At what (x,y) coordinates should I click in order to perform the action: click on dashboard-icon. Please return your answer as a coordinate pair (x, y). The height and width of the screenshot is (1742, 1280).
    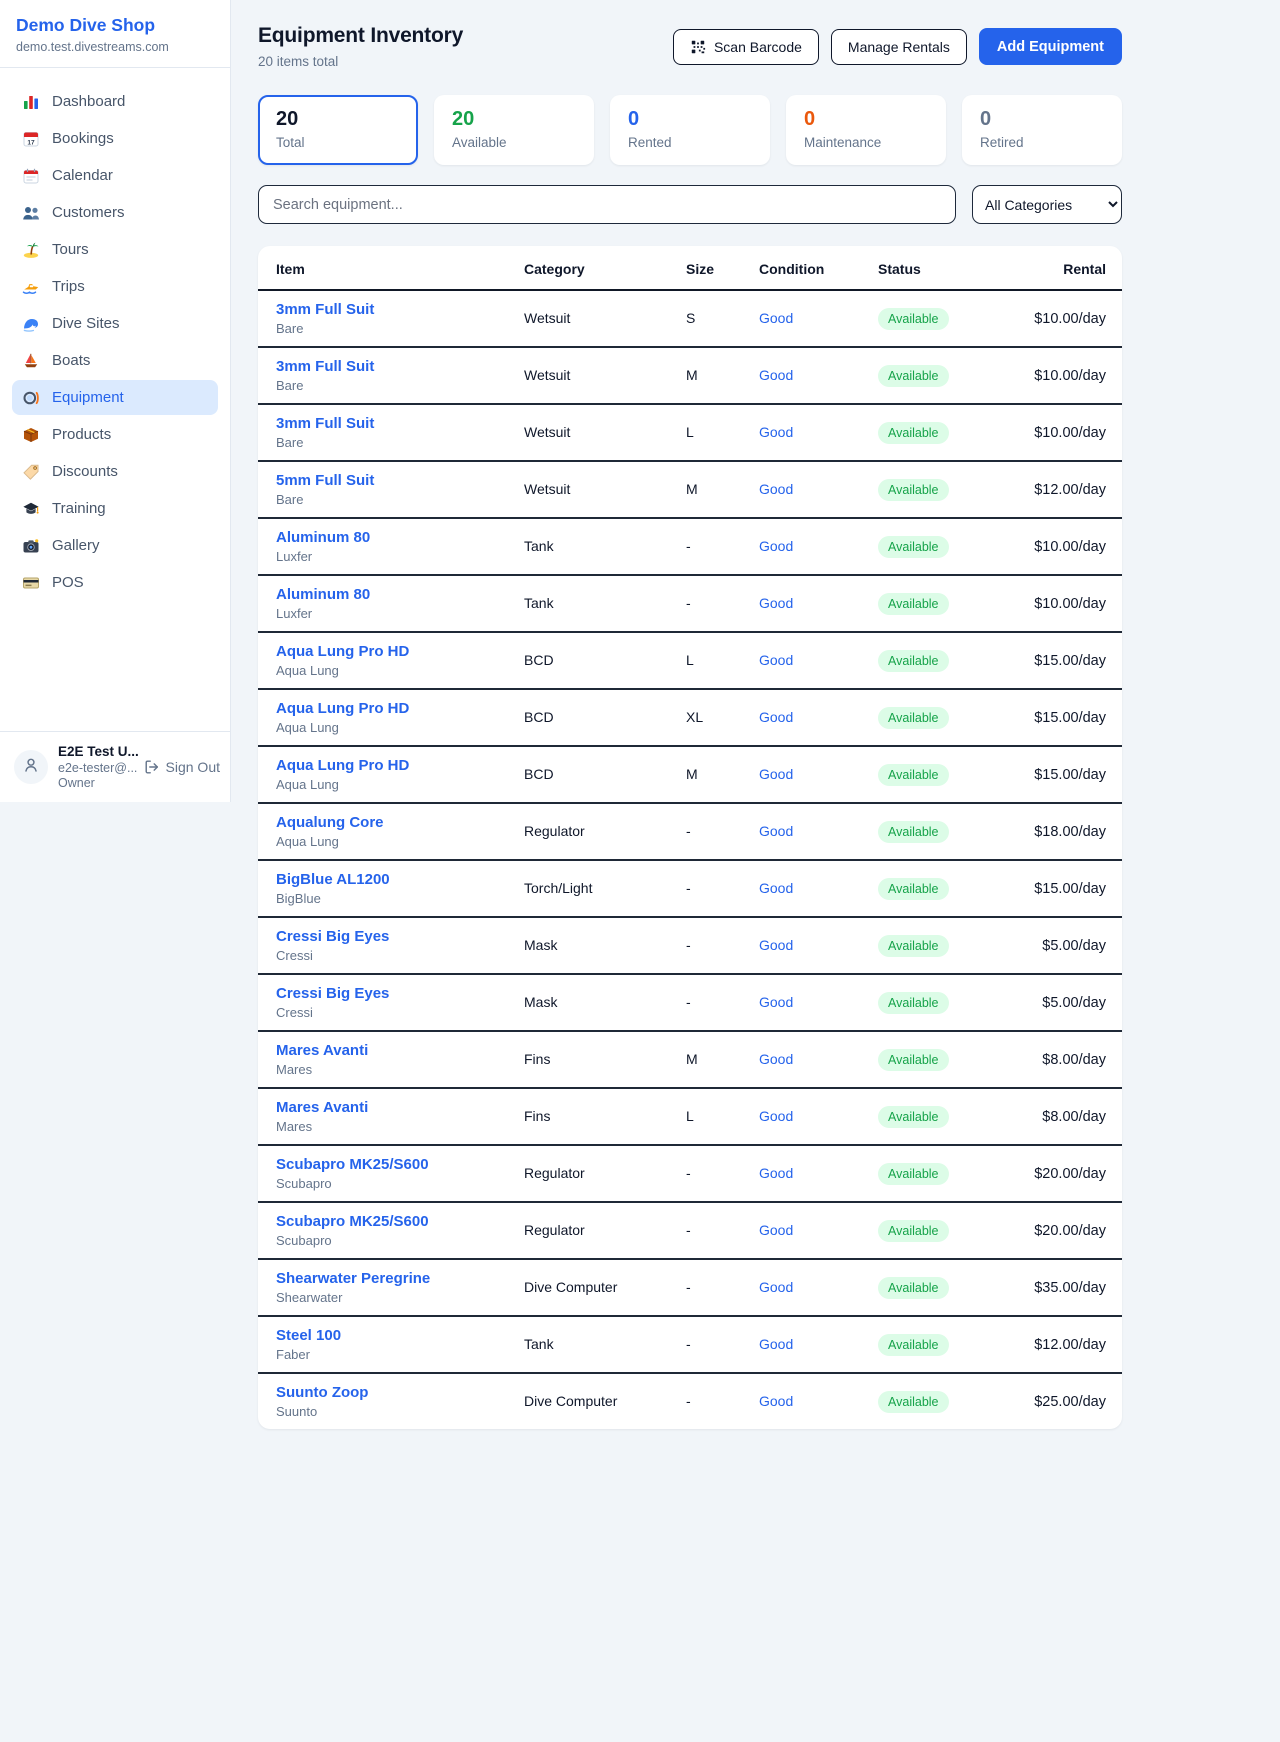
    Looking at the image, I should click on (31, 102).